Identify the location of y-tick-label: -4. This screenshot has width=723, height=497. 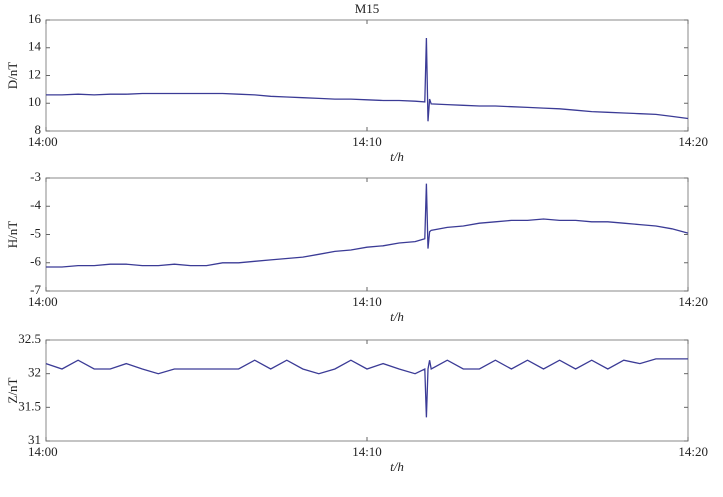
(35, 204).